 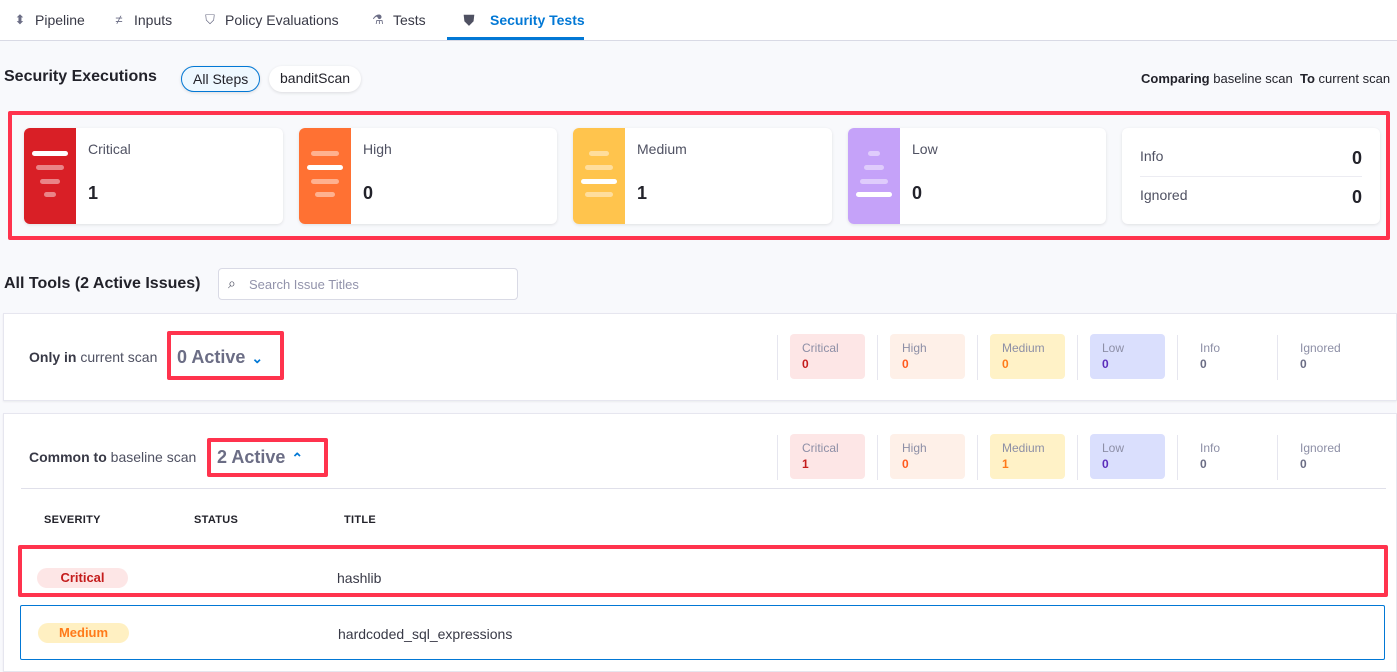 I want to click on pipeline-icon: ⬍, so click(x=20, y=19).